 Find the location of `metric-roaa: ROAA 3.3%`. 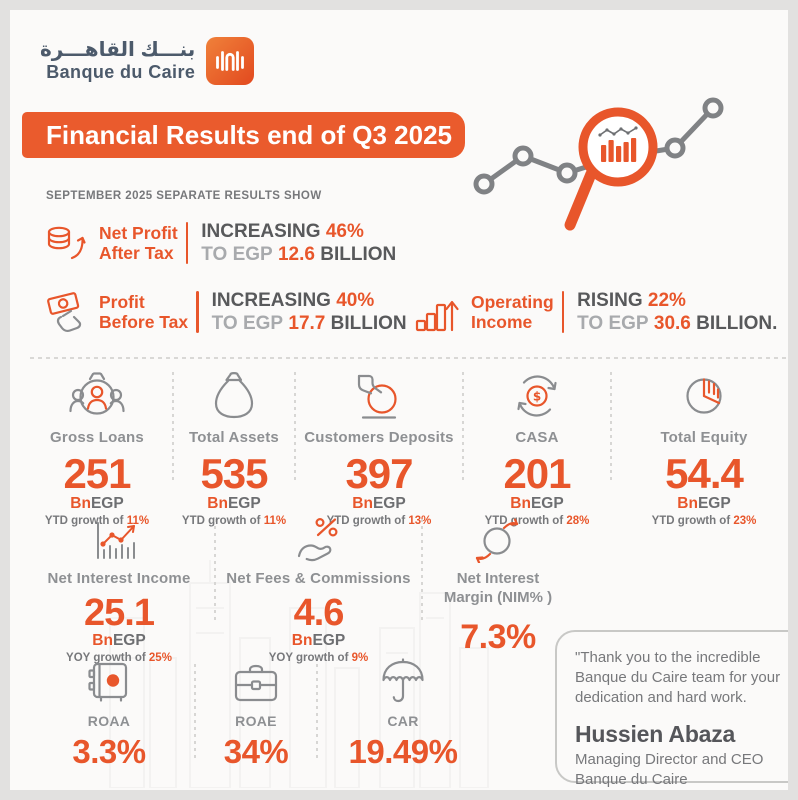

metric-roaa: ROAA 3.3% is located at coordinates (109, 714).